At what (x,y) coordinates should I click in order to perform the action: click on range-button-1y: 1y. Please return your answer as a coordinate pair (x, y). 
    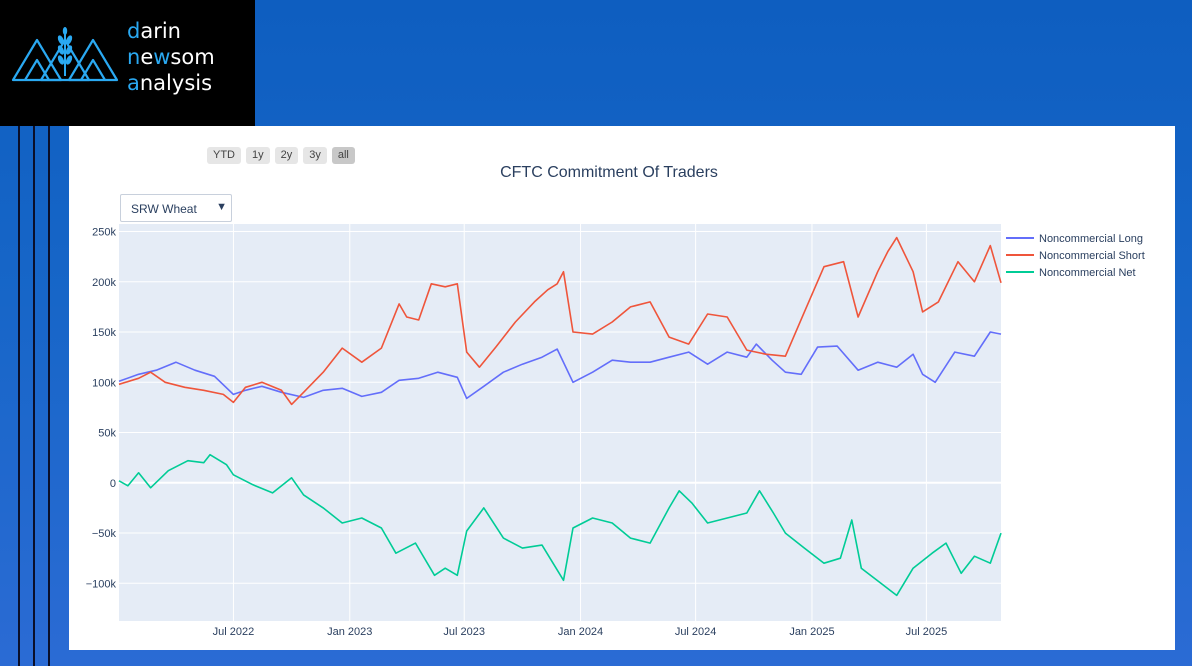
    Looking at the image, I should click on (258, 155).